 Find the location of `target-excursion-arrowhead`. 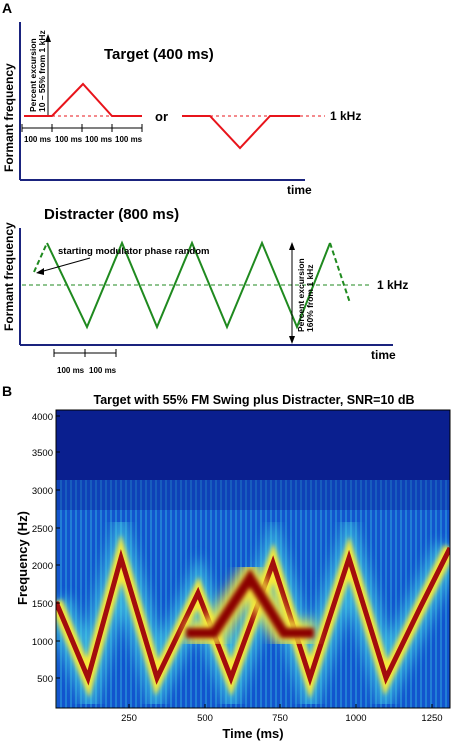

target-excursion-arrowhead is located at coordinates (48, 38).